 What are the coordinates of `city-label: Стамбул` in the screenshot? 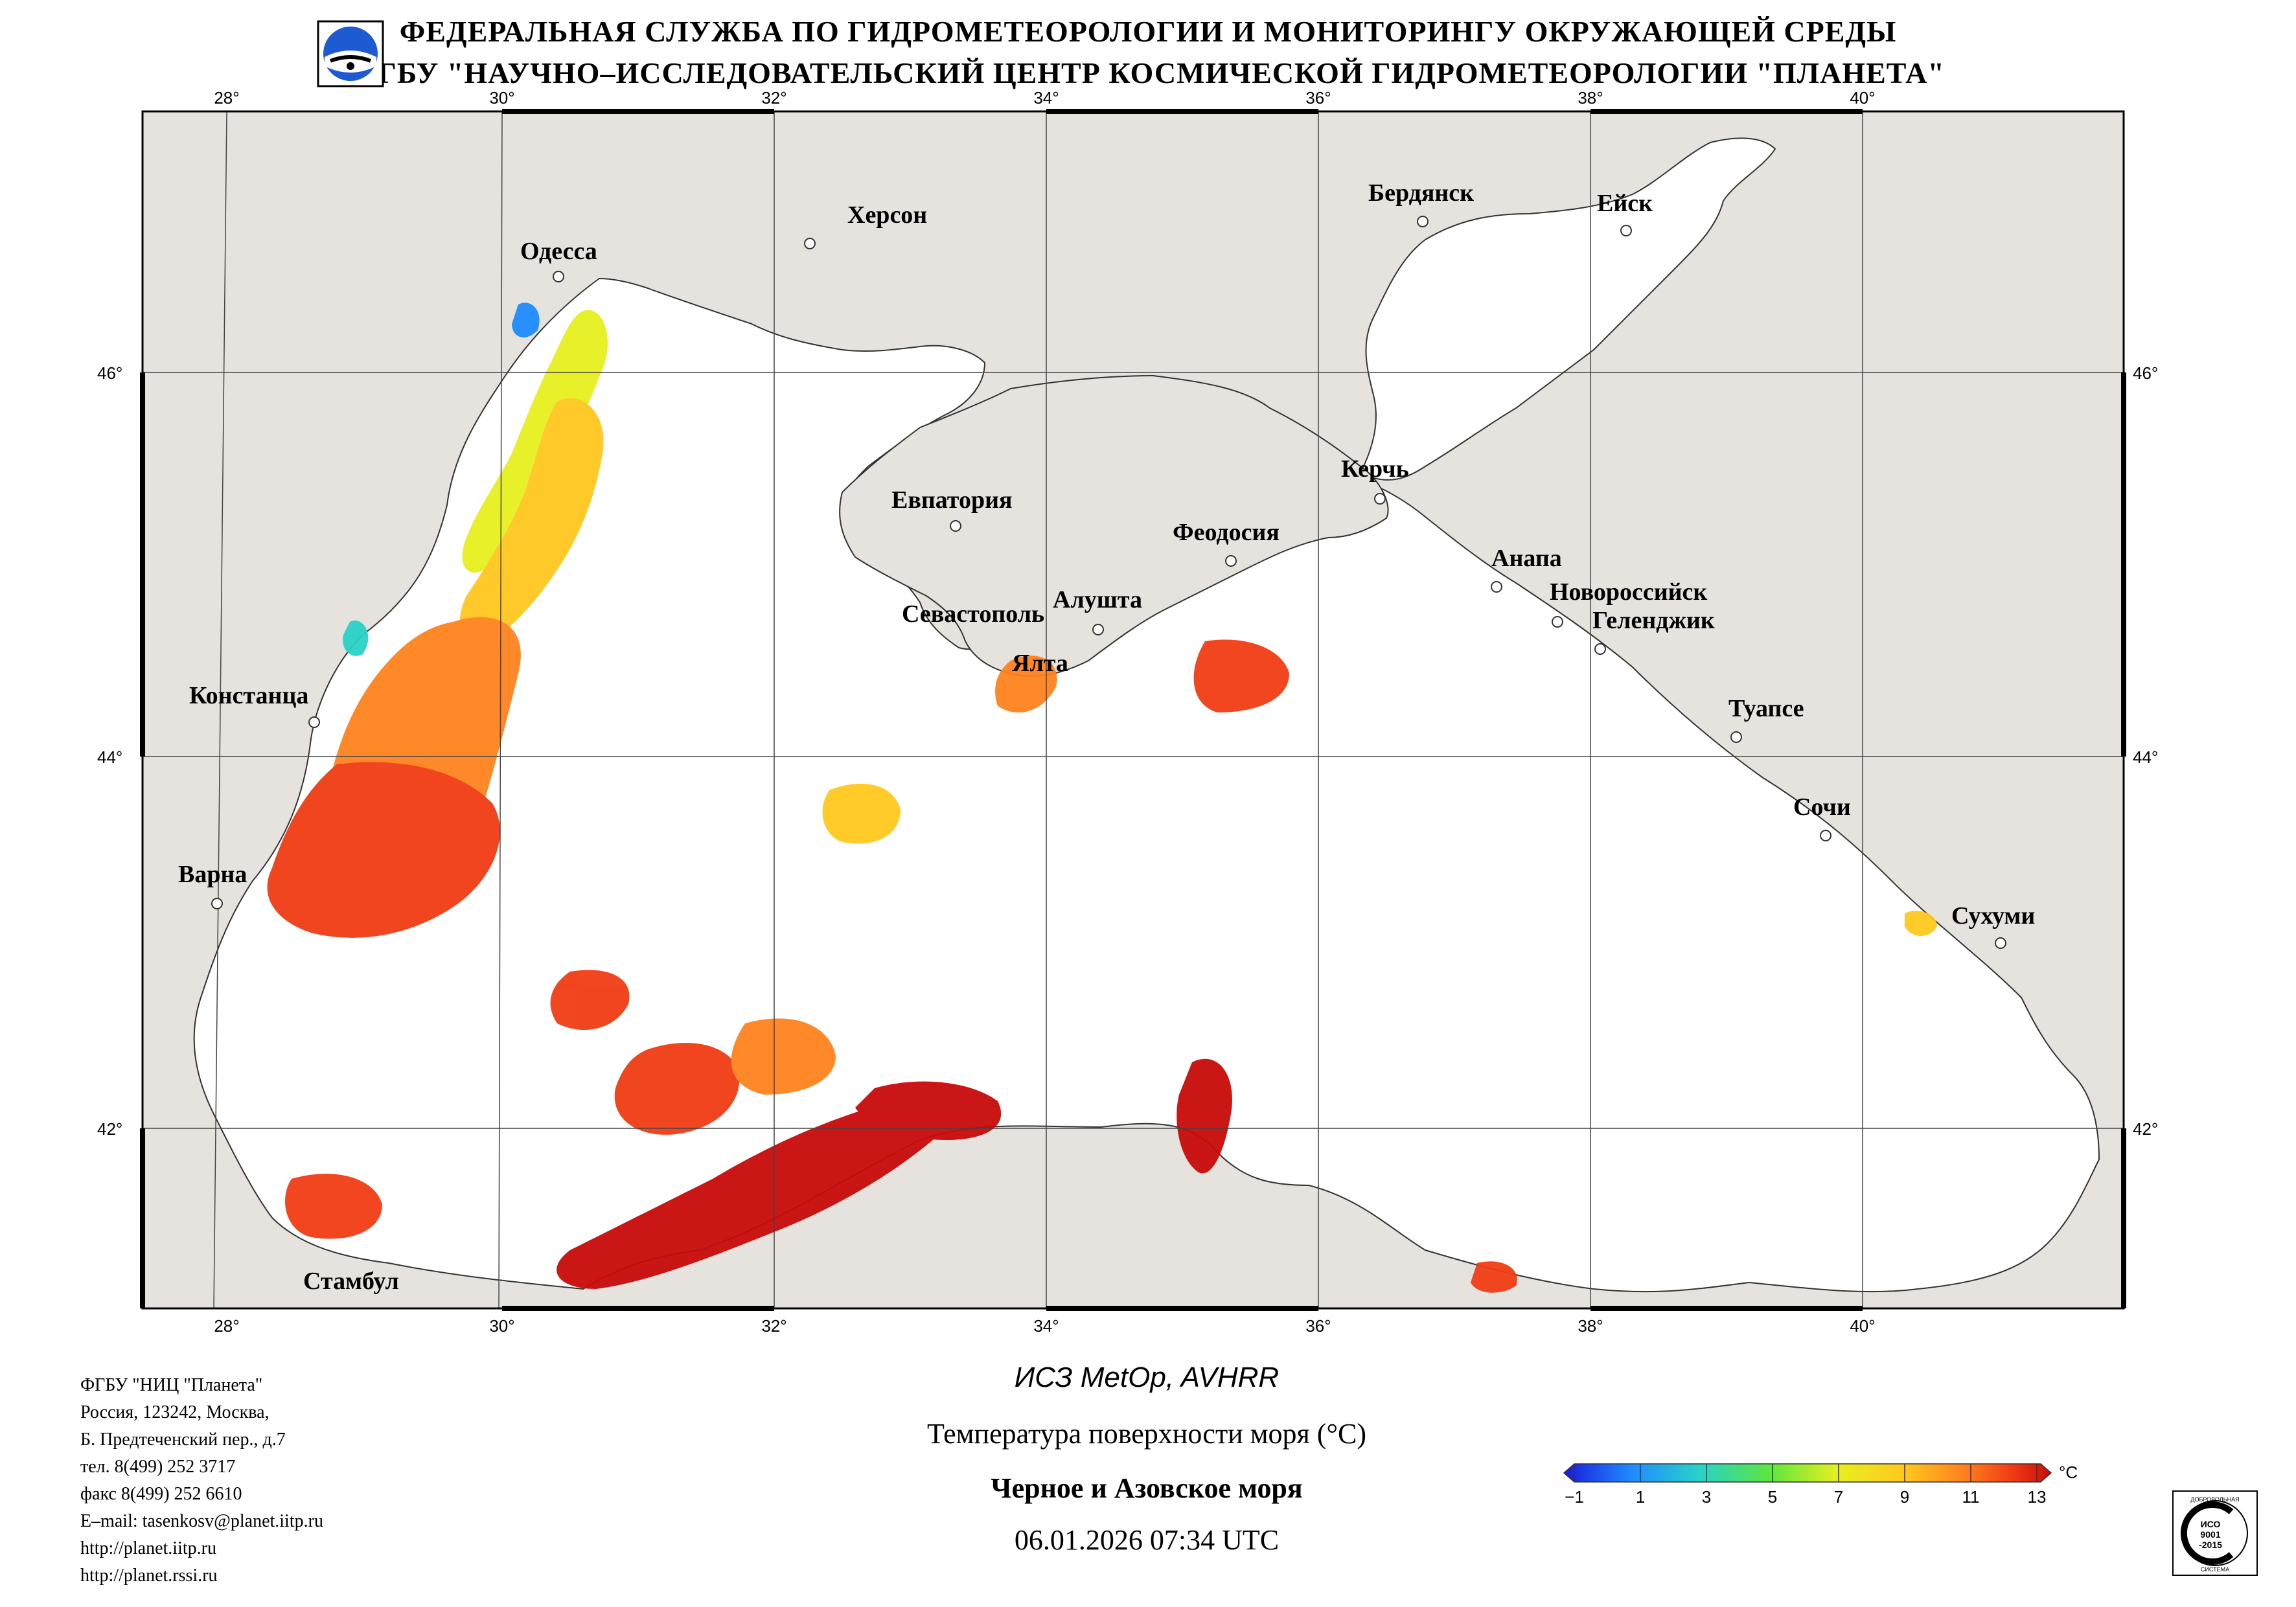 It's located at (351, 1281).